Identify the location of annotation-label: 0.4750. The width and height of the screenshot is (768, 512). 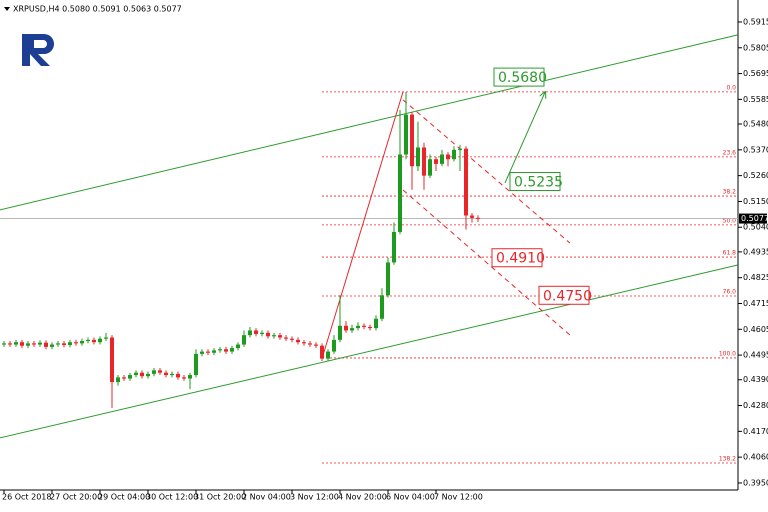
(567, 296).